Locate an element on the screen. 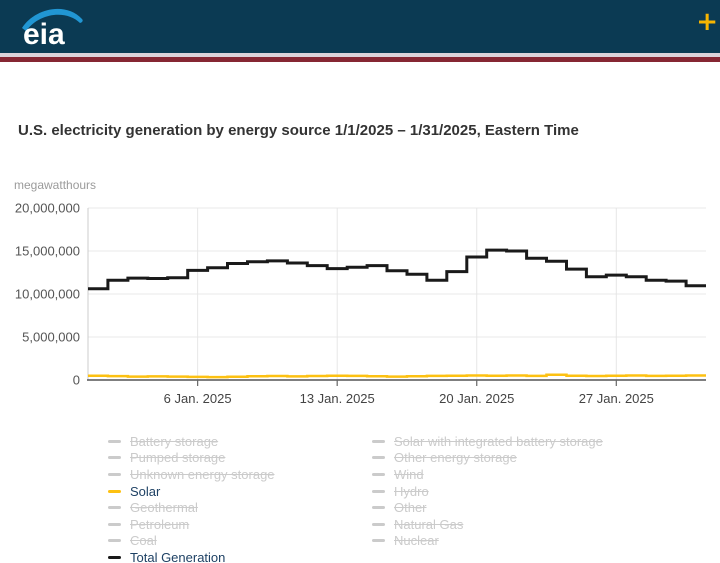 Image resolution: width=720 pixels, height=563 pixels. legend-swatch-unknown-energy-storage is located at coordinates (114, 474).